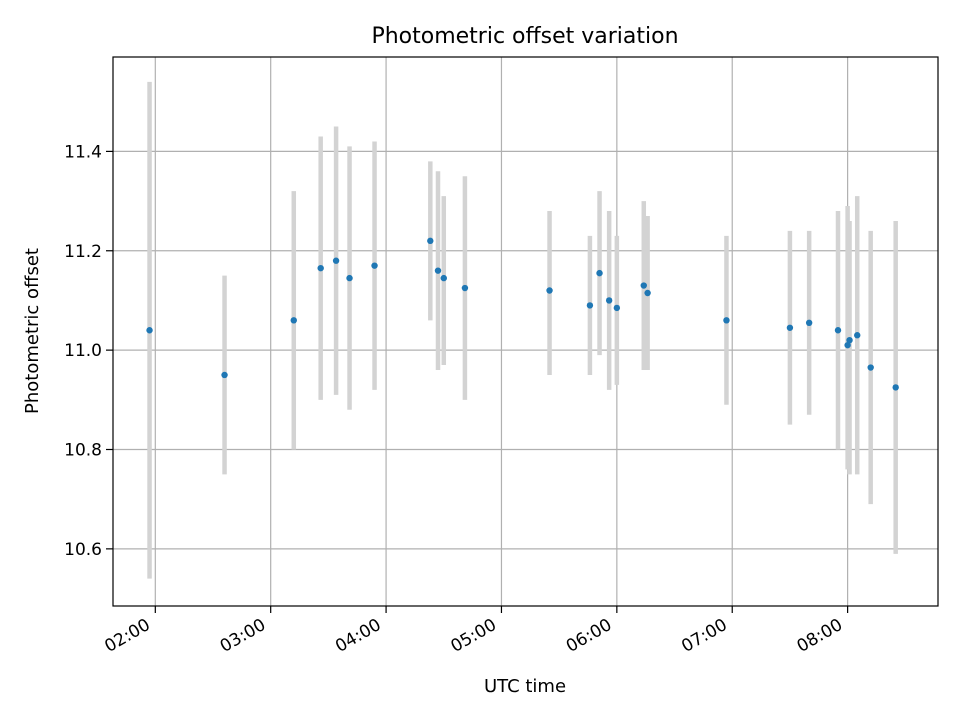  Describe the element at coordinates (32, 331) in the screenshot. I see `y-axis-label: Photometric offset` at that location.